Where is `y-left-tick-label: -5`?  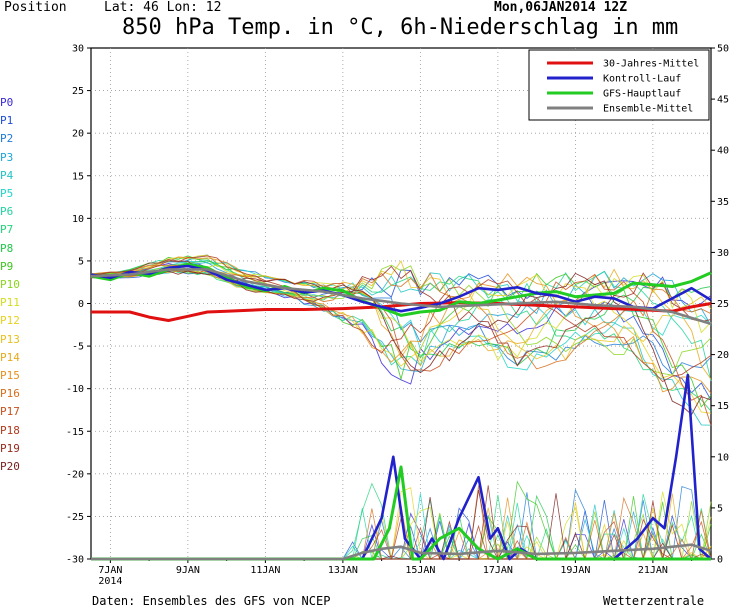
y-left-tick-label: -5 is located at coordinates (78, 347).